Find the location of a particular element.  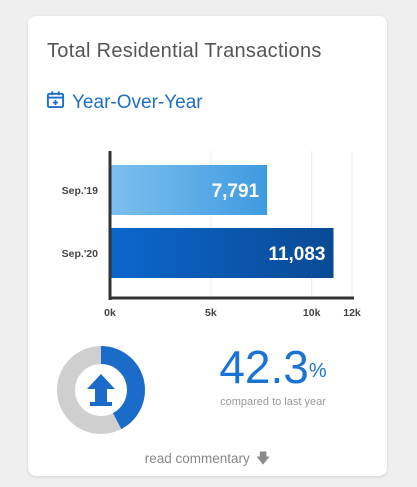

donut-fill is located at coordinates (101, 390).